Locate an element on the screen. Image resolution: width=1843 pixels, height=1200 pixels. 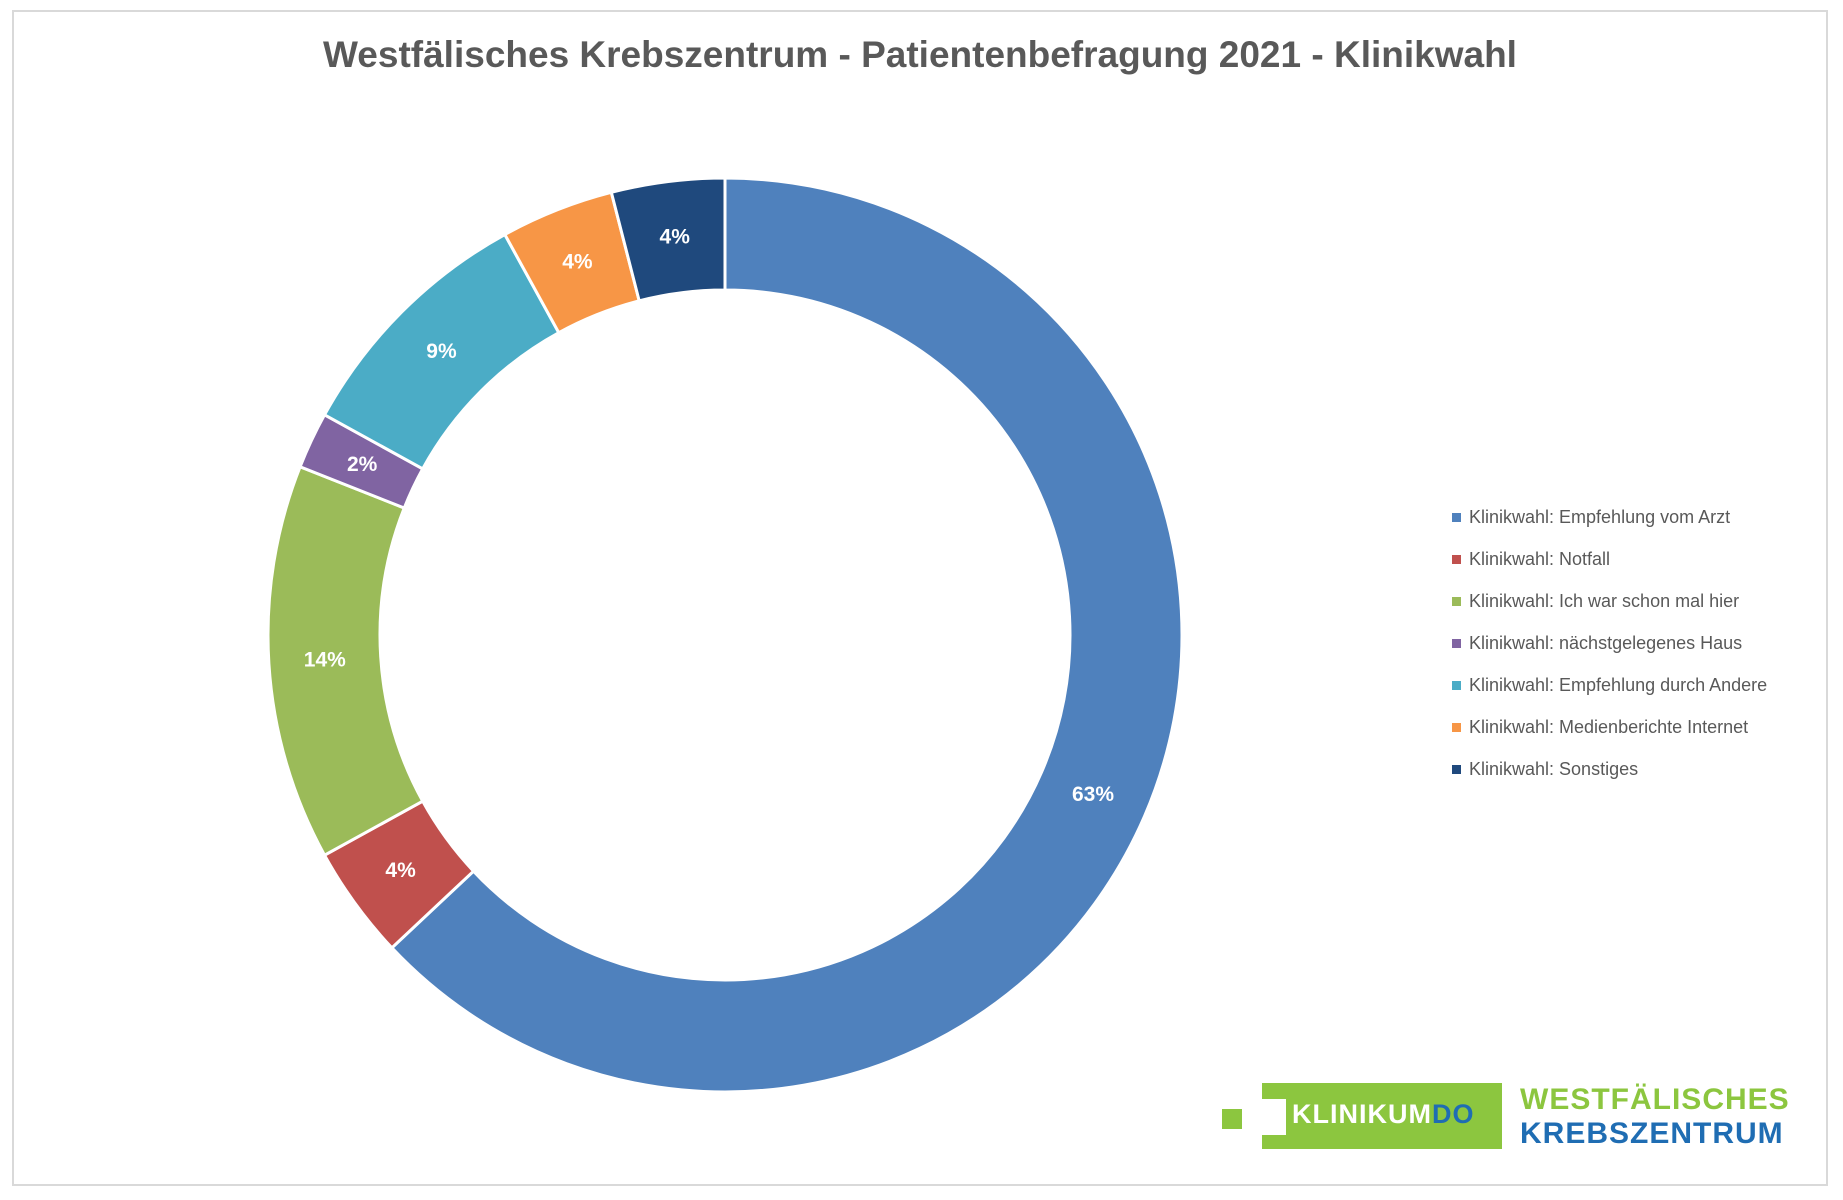
legend-label: Klinikwahl: Empfehlung vom Arzt is located at coordinates (1600, 516).